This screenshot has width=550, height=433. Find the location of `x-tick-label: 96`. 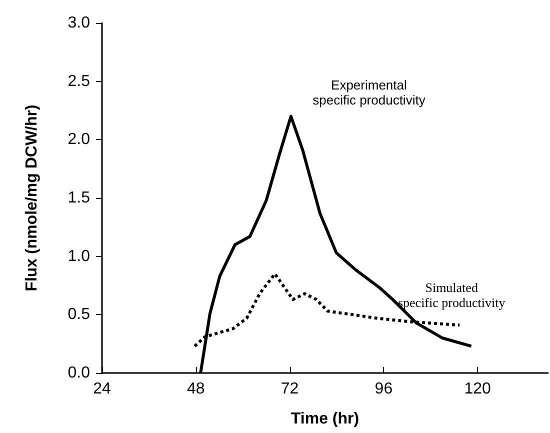

x-tick-label: 96 is located at coordinates (383, 389).